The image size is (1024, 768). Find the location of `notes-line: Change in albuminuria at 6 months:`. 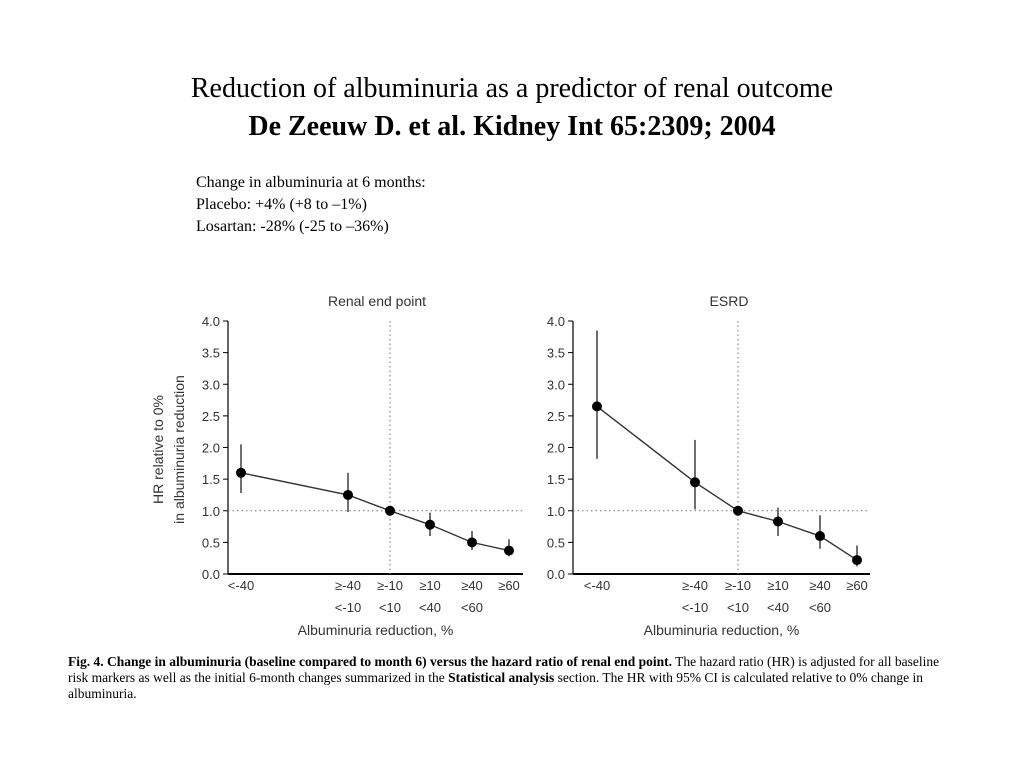

notes-line: Change in albuminuria at 6 months: is located at coordinates (311, 182).